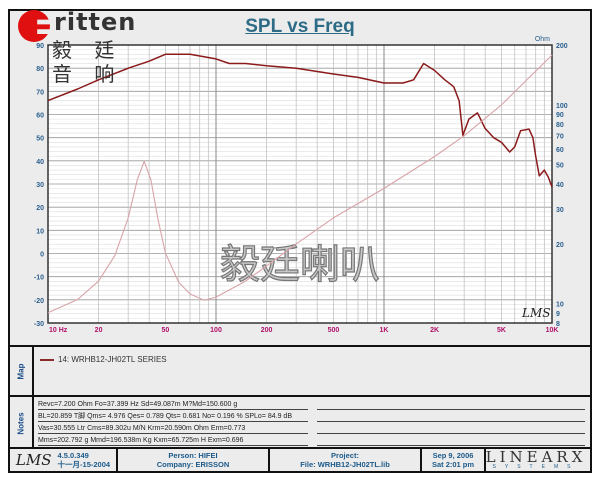  Describe the element at coordinates (300, 265) in the screenshot. I see `watermark: 毅廷喇叭` at that location.